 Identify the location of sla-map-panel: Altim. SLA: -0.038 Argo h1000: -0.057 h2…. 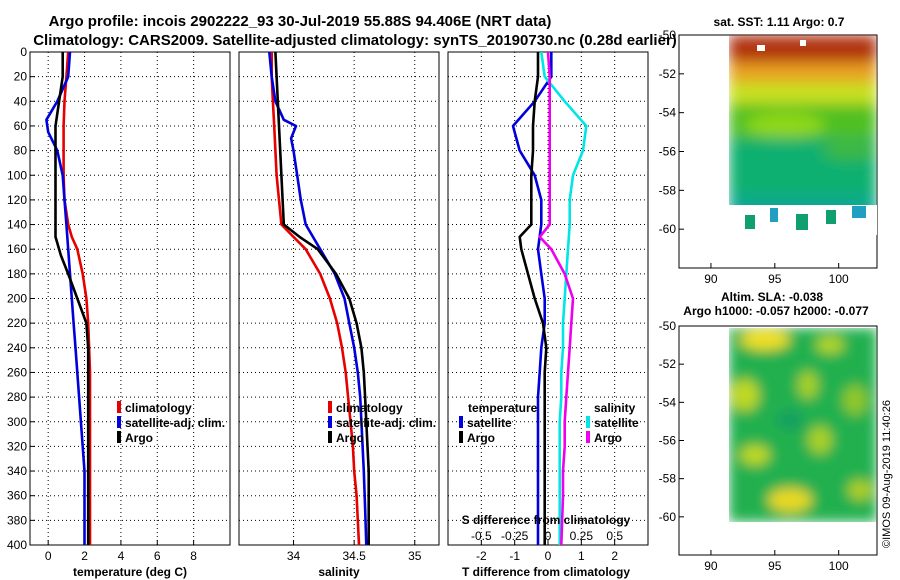
(768, 431).